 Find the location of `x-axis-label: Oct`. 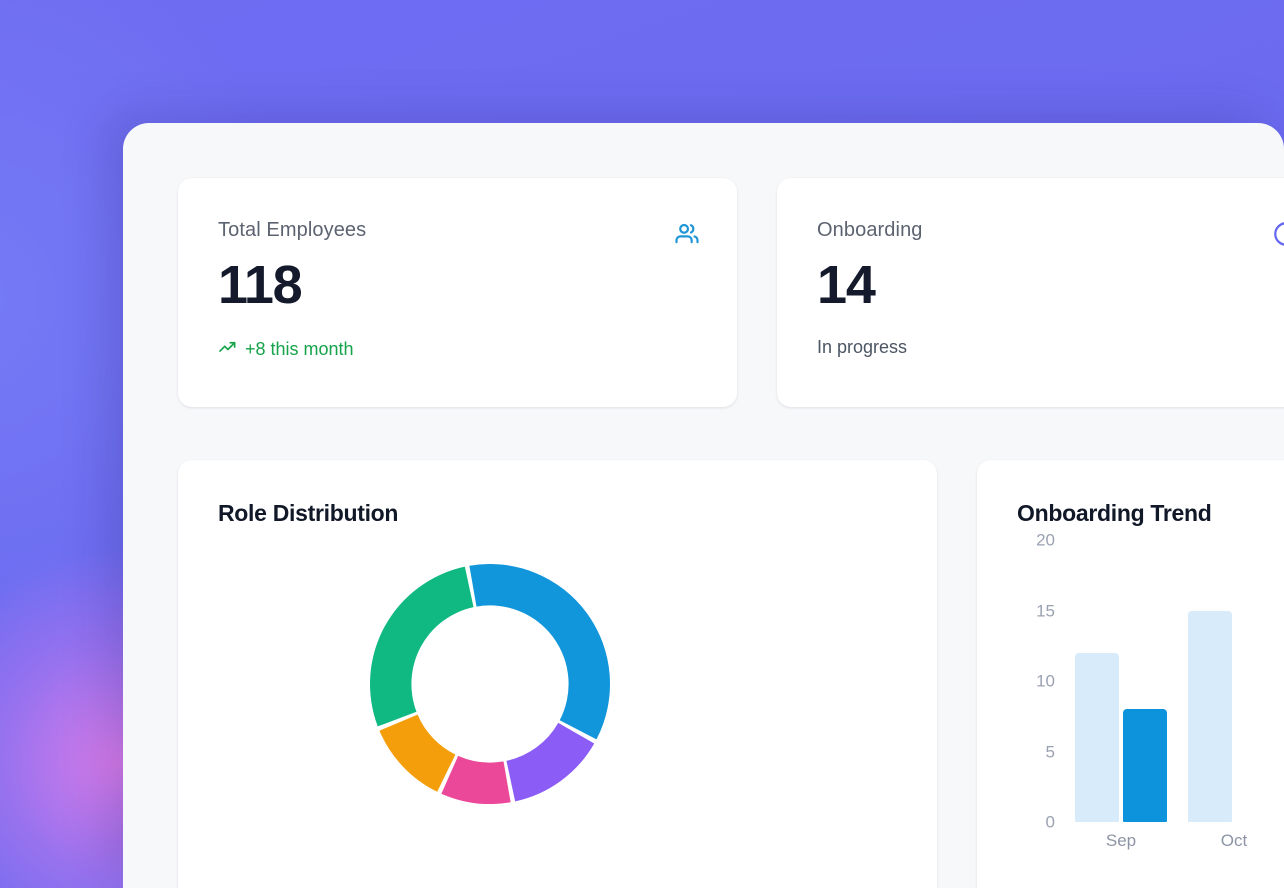

x-axis-label: Oct is located at coordinates (1234, 840).